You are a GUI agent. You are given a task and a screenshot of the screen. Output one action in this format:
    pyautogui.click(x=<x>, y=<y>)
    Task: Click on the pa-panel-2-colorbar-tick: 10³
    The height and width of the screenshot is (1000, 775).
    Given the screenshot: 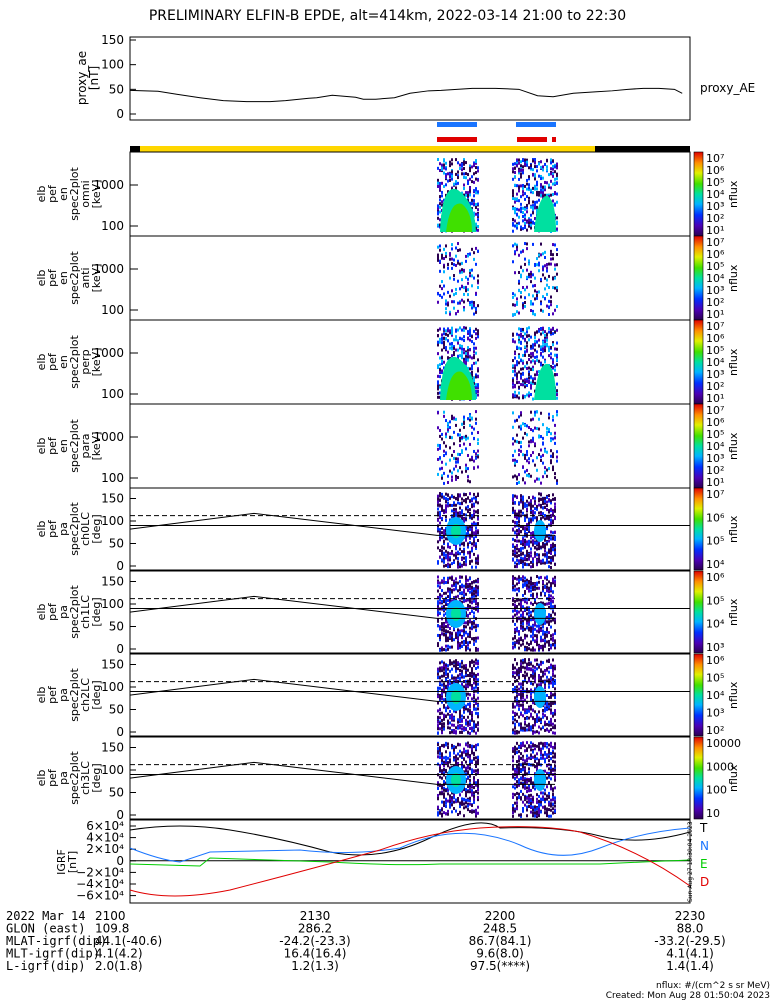 What is the action you would take?
    pyautogui.click(x=715, y=647)
    